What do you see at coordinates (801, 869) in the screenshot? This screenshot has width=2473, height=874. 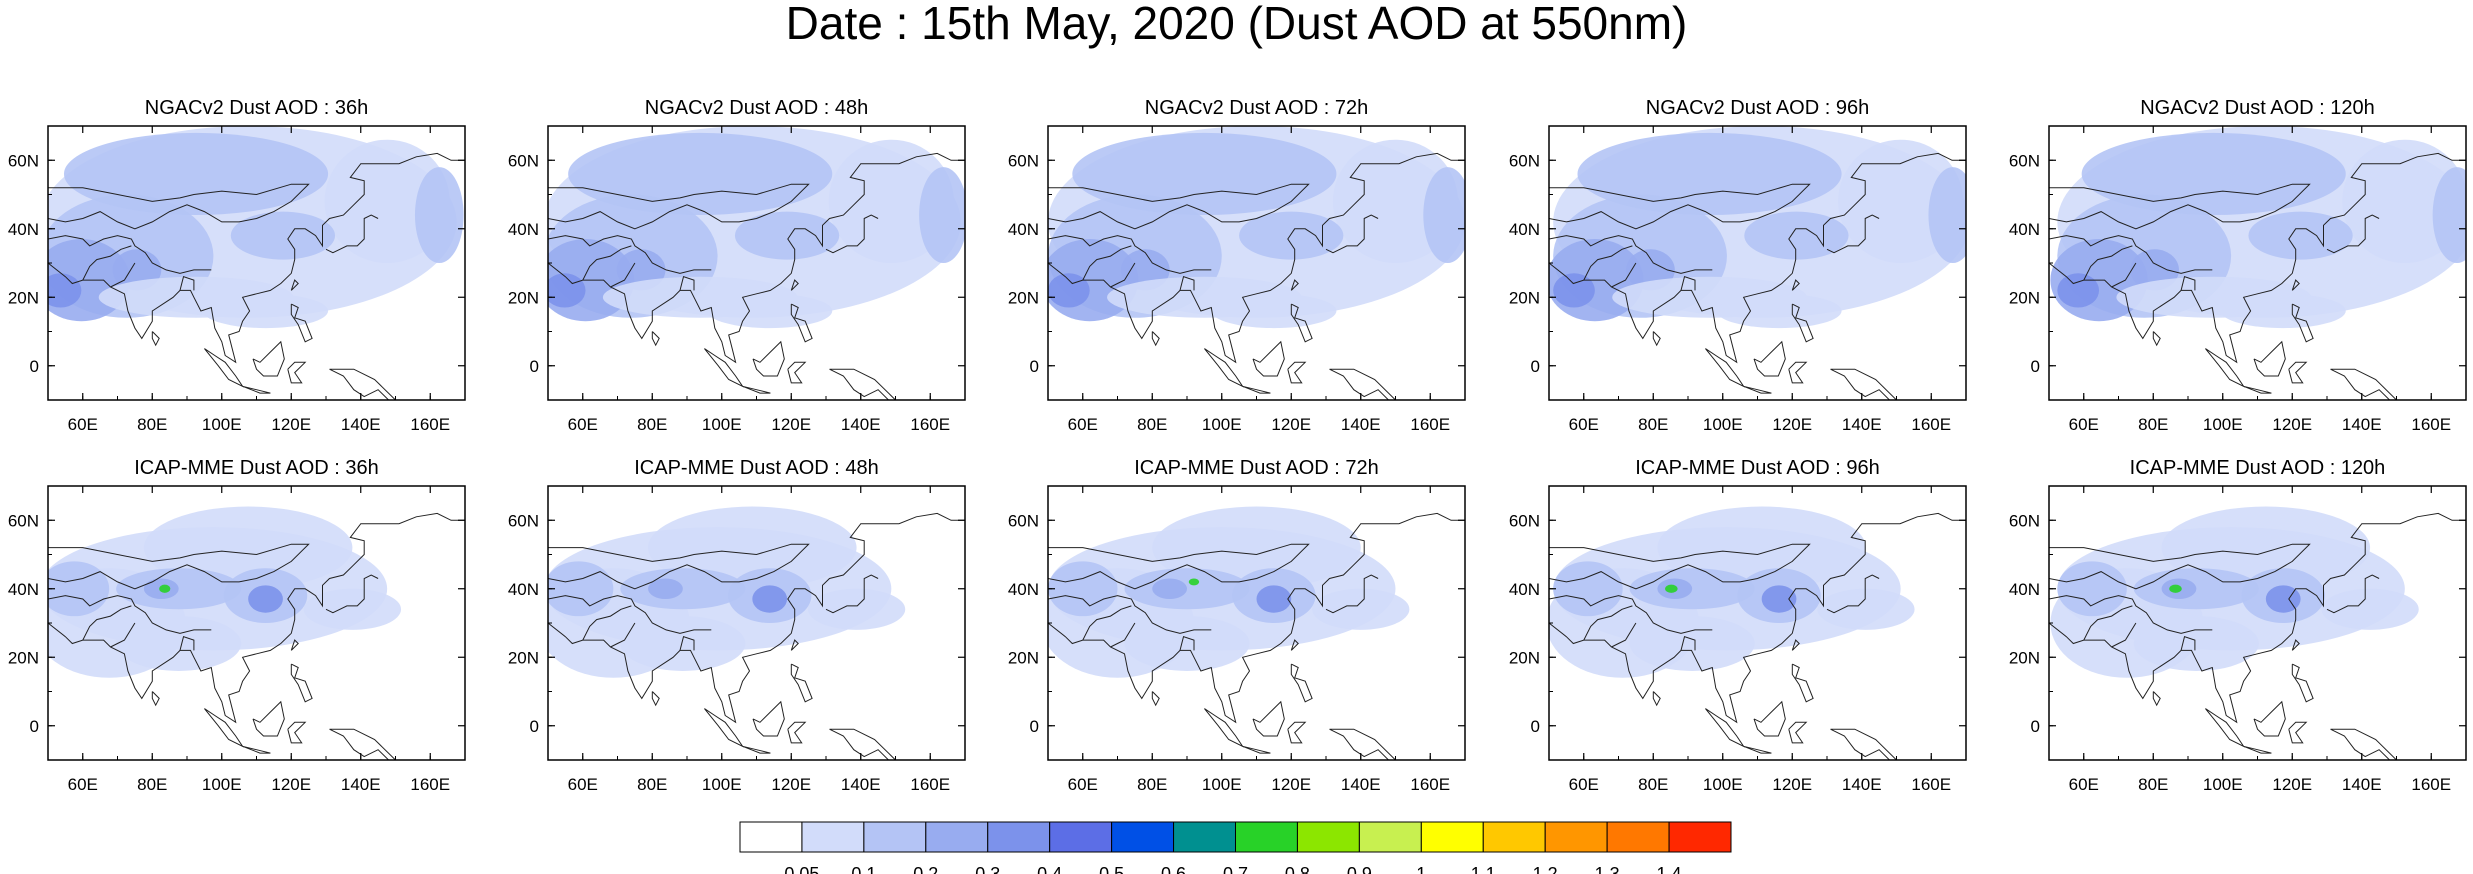 I see `colorbar-tick-label: 0.05` at bounding box center [801, 869].